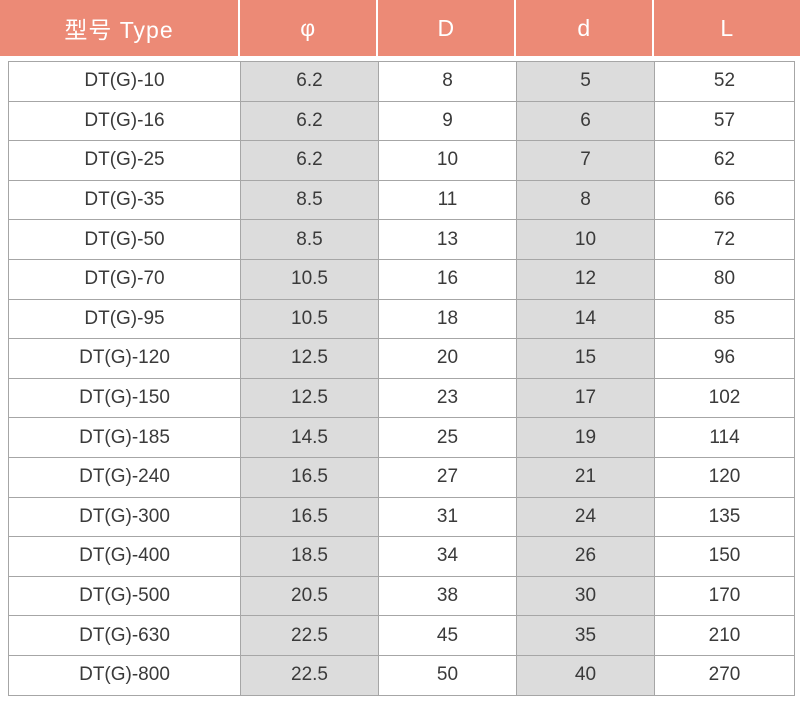 The image size is (800, 708). Describe the element at coordinates (124, 239) in the screenshot. I see `cell-type: DT(G)-50` at that location.